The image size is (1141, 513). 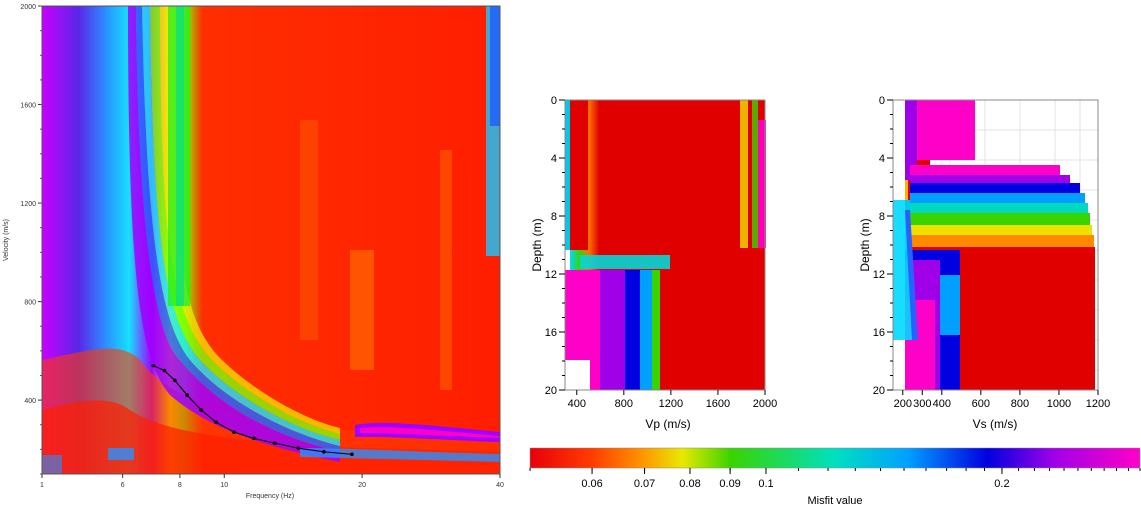 I want to click on colorbar-tick-label: 0.09, so click(x=729, y=484).